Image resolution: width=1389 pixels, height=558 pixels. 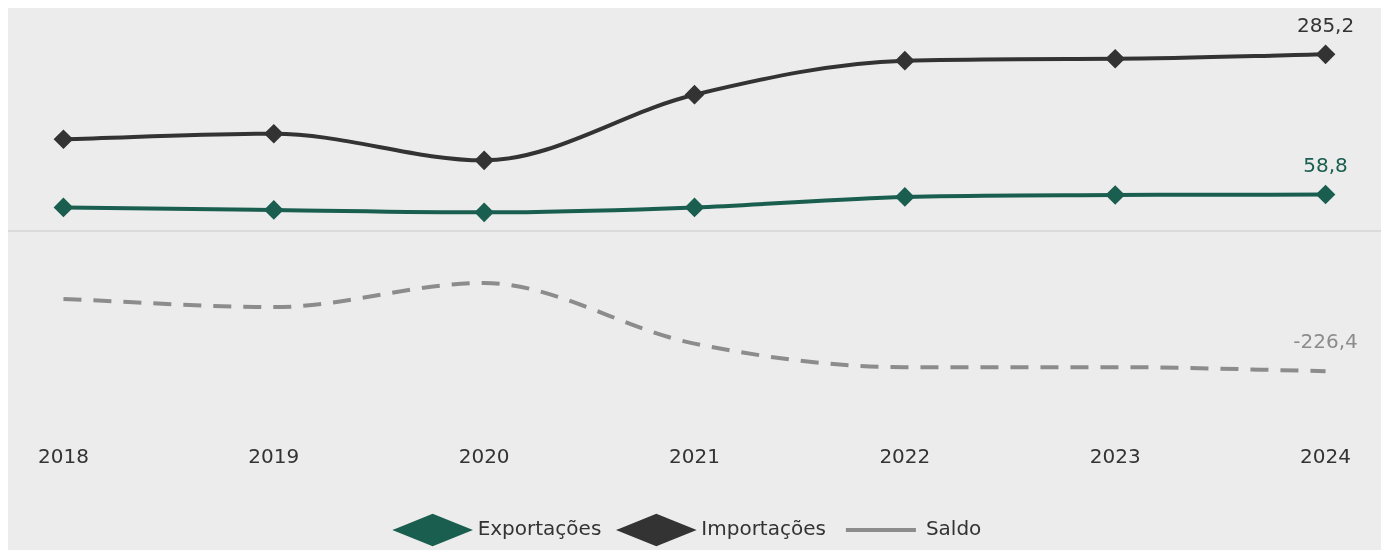 What do you see at coordinates (1325, 24) in the screenshot?
I see `data-label: 285,2` at bounding box center [1325, 24].